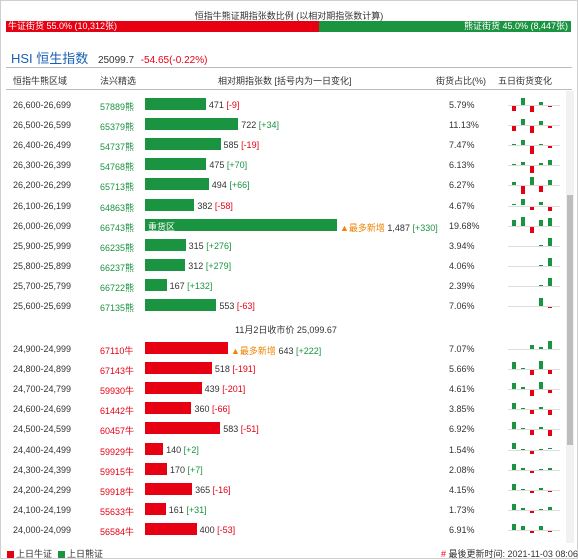 The image size is (578, 560). Describe the element at coordinates (117, 227) in the screenshot. I see `warrant-code-link: 66743熊` at that location.